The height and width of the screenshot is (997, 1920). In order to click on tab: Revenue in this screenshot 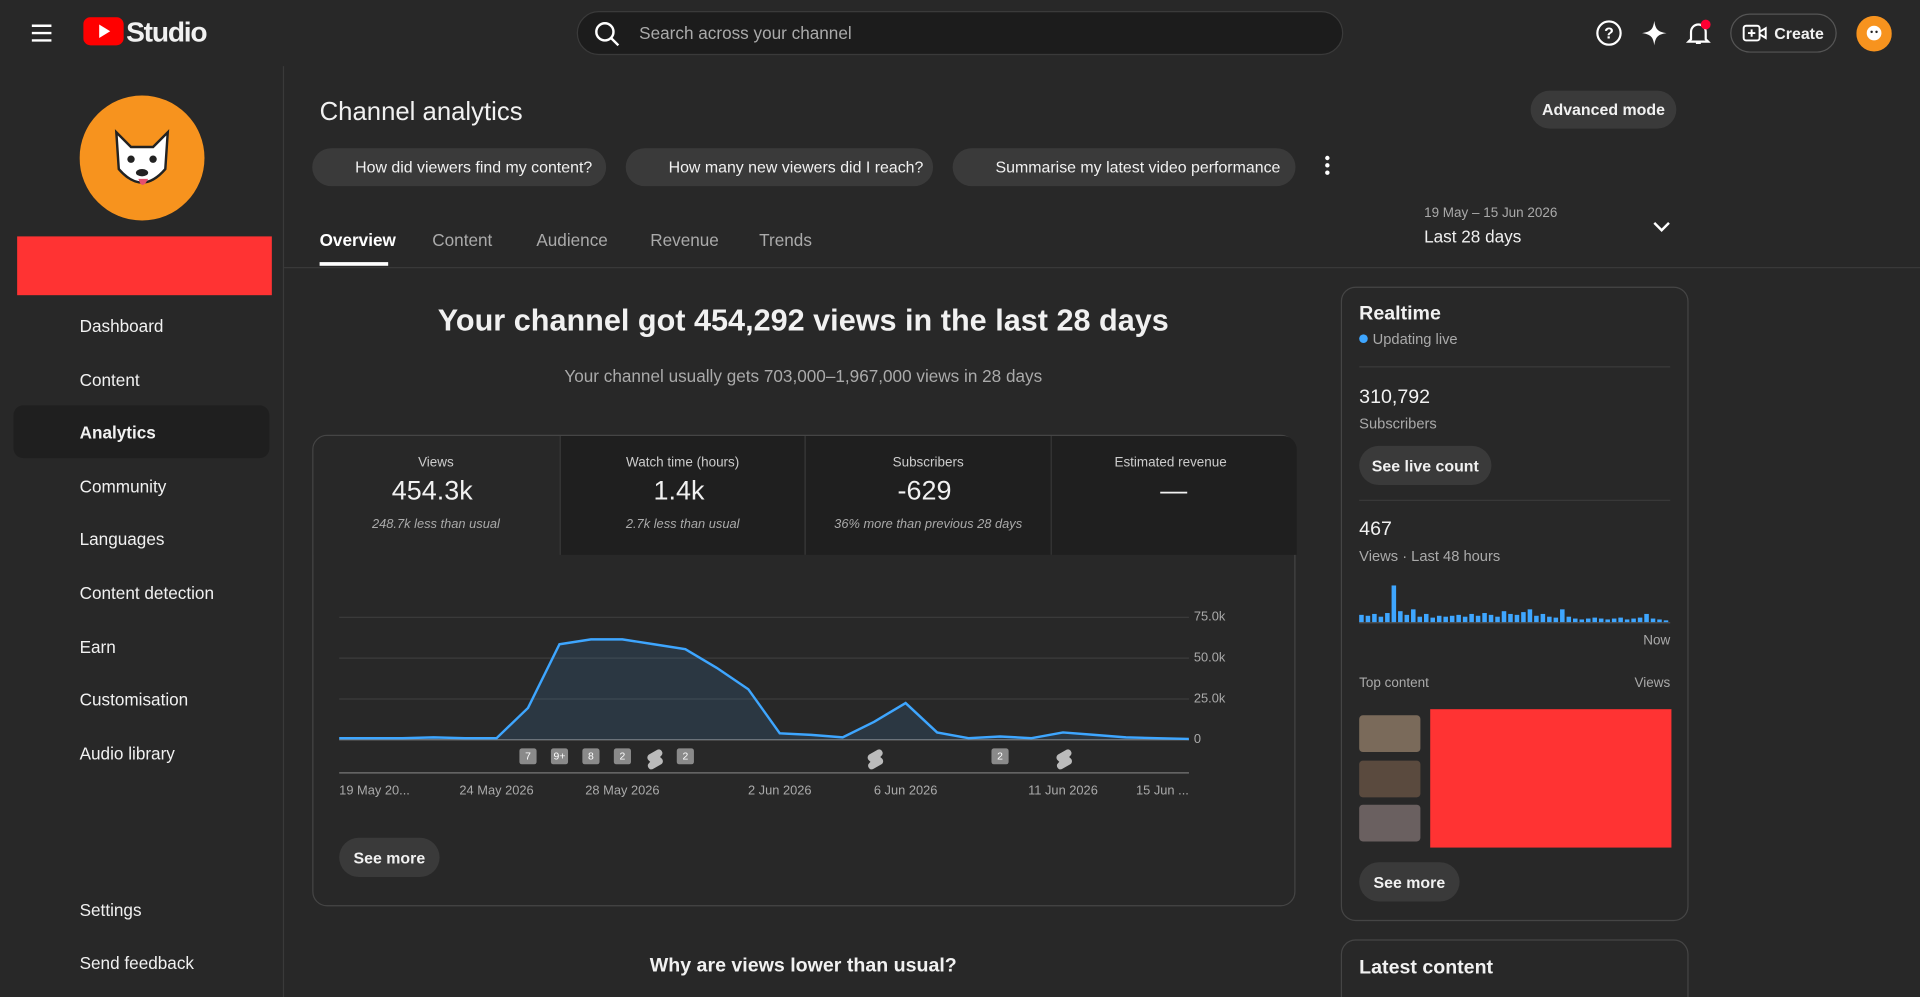, I will do `click(684, 240)`.